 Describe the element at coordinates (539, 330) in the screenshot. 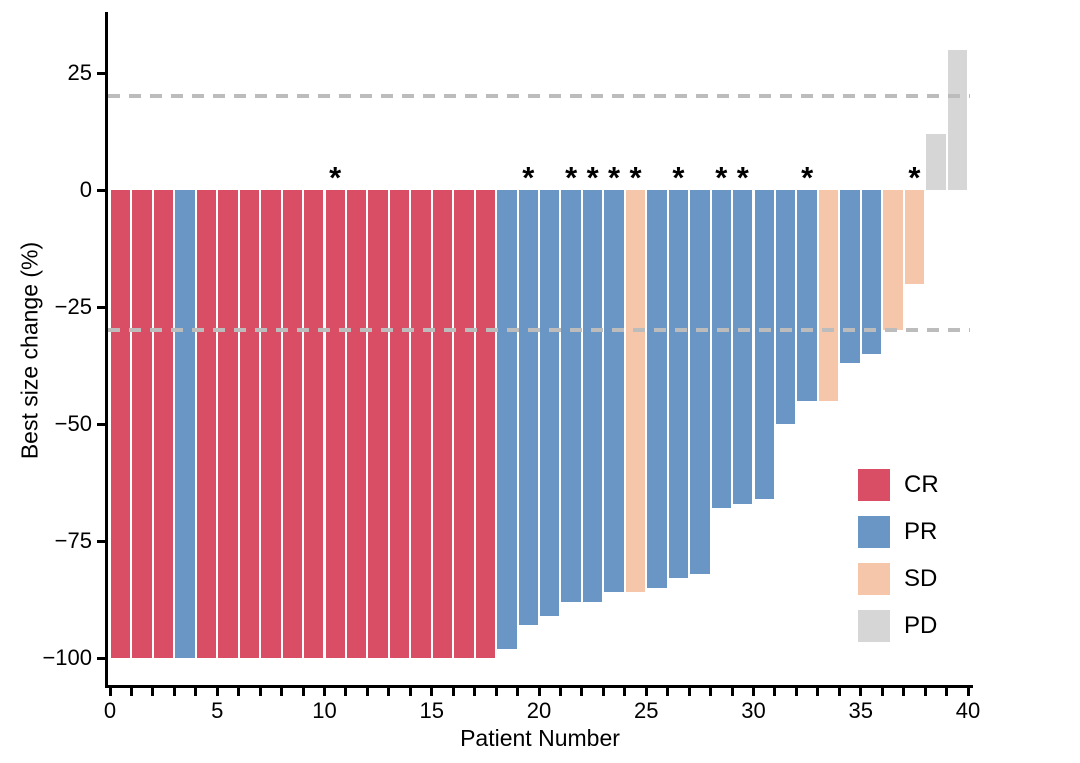

I see `reference-line-minus30` at that location.